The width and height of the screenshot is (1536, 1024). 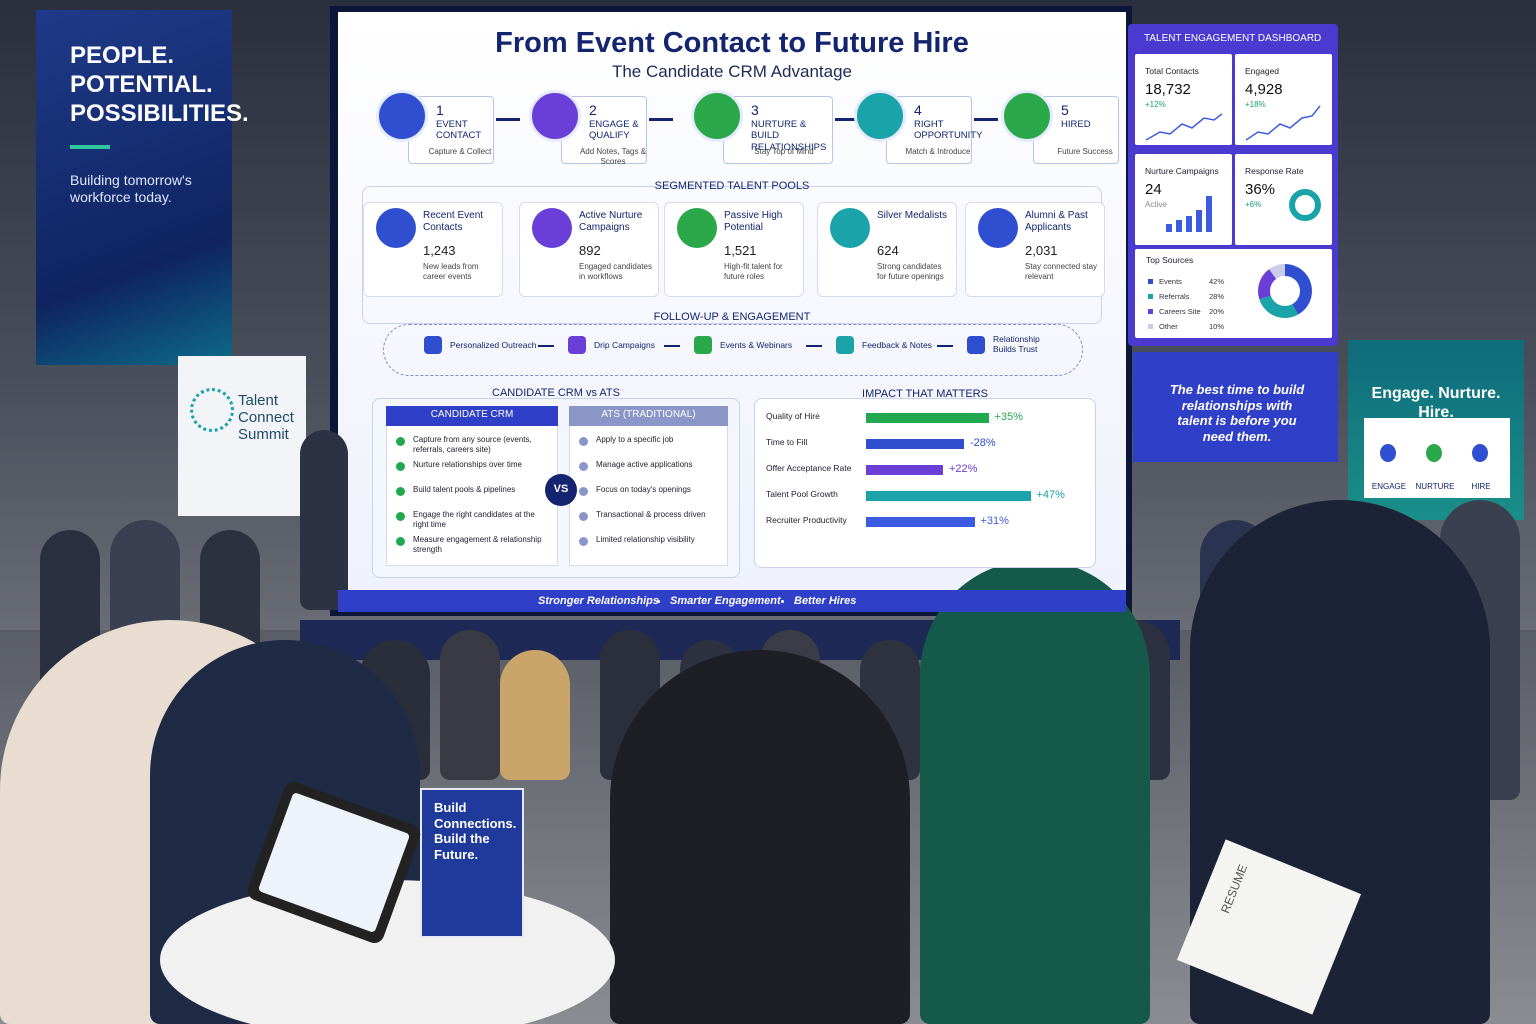 I want to click on pool-description: Engaged candidates in workflows, so click(x=615, y=271).